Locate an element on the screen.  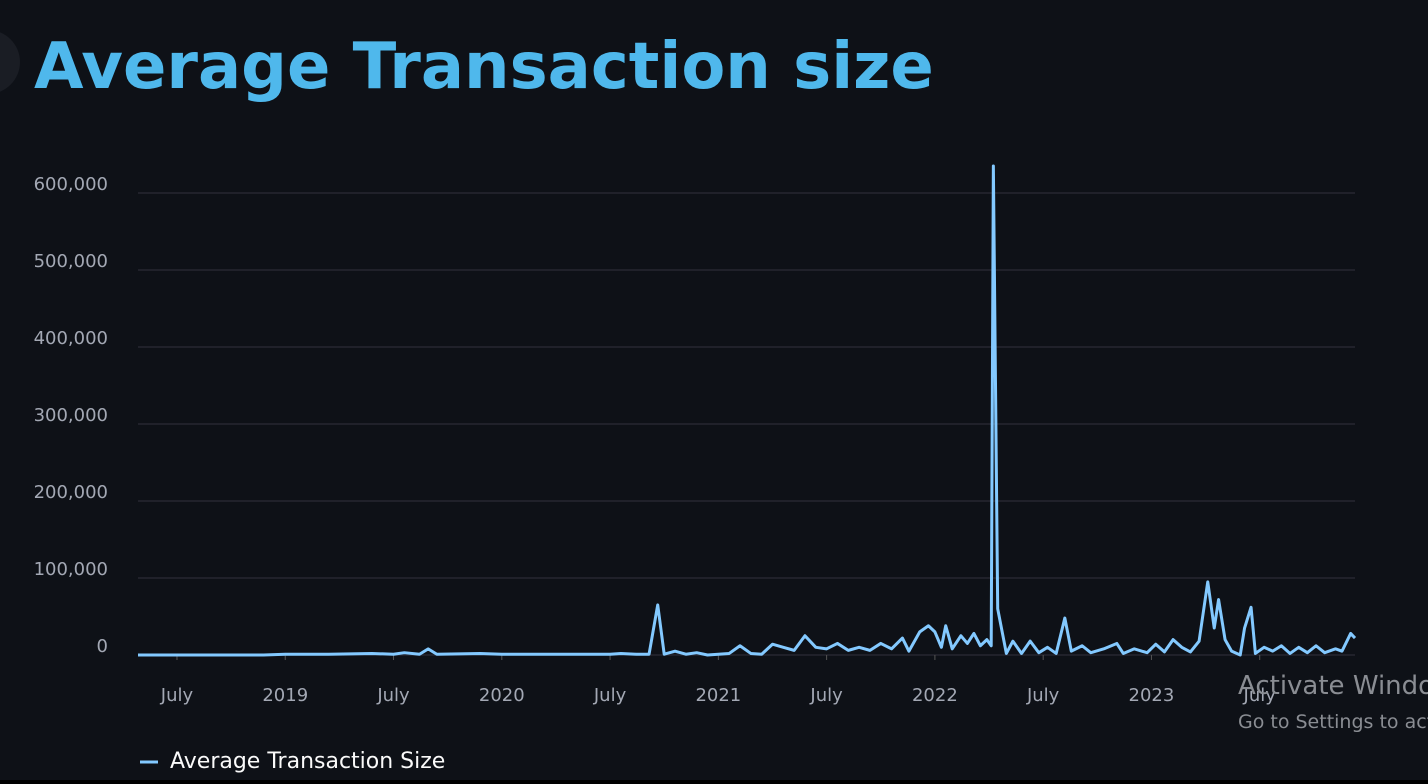
watermark-subtitle: Go to Settings to activate Windows. is located at coordinates (1333, 722).